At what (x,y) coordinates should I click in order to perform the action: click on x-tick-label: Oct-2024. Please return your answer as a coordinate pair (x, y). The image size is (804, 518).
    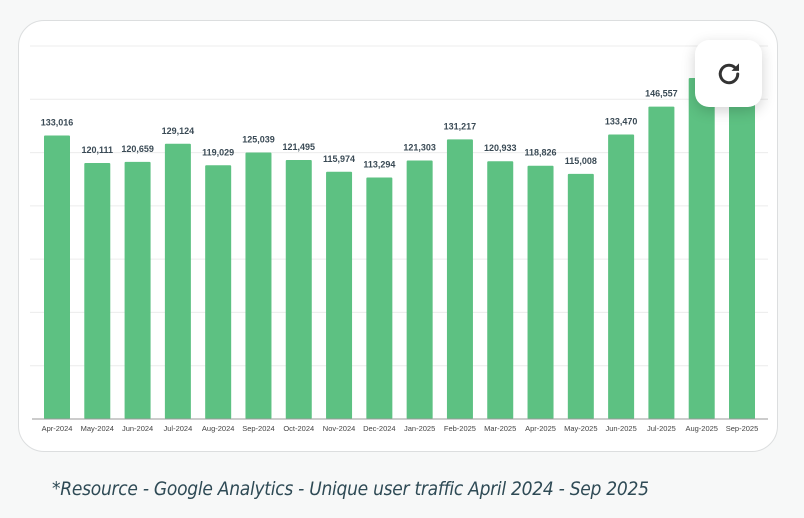
    Looking at the image, I should click on (298, 428).